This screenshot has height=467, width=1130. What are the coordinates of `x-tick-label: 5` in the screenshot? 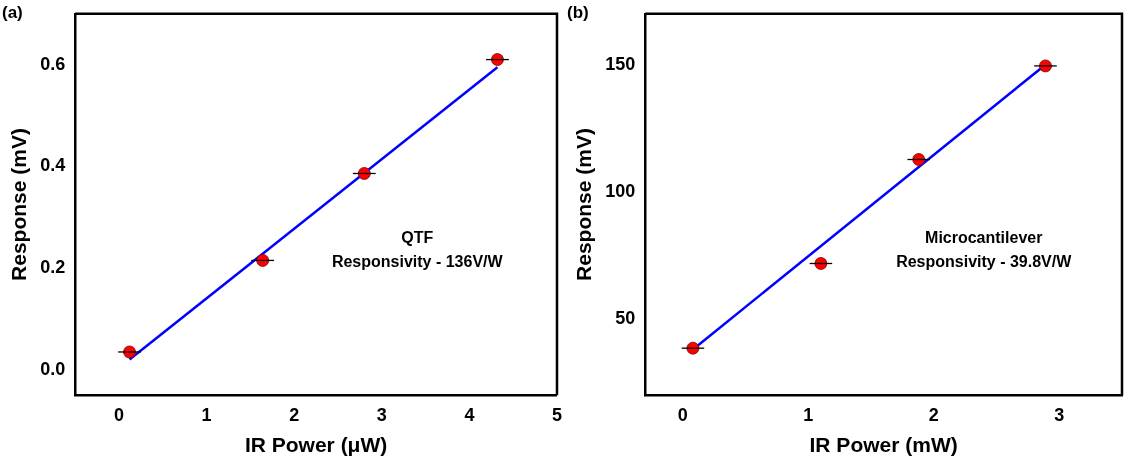 It's located at (556, 414).